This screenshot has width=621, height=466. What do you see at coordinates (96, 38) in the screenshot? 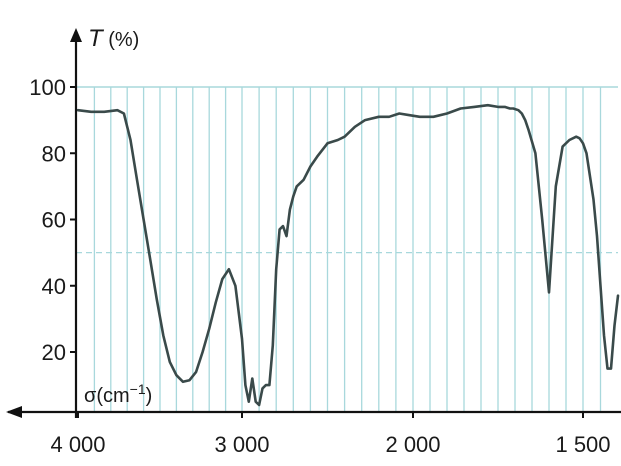
I see `y-axis-symbol: T` at bounding box center [96, 38].